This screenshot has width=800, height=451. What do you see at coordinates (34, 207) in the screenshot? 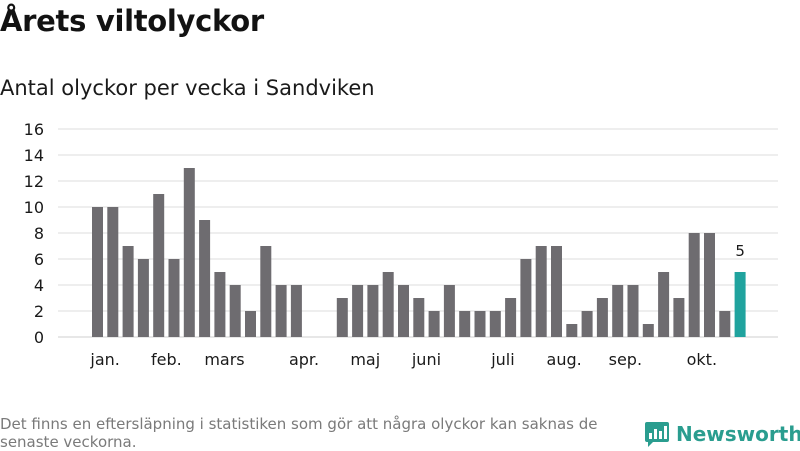
I see `y-tick-label: 10` at bounding box center [34, 207].